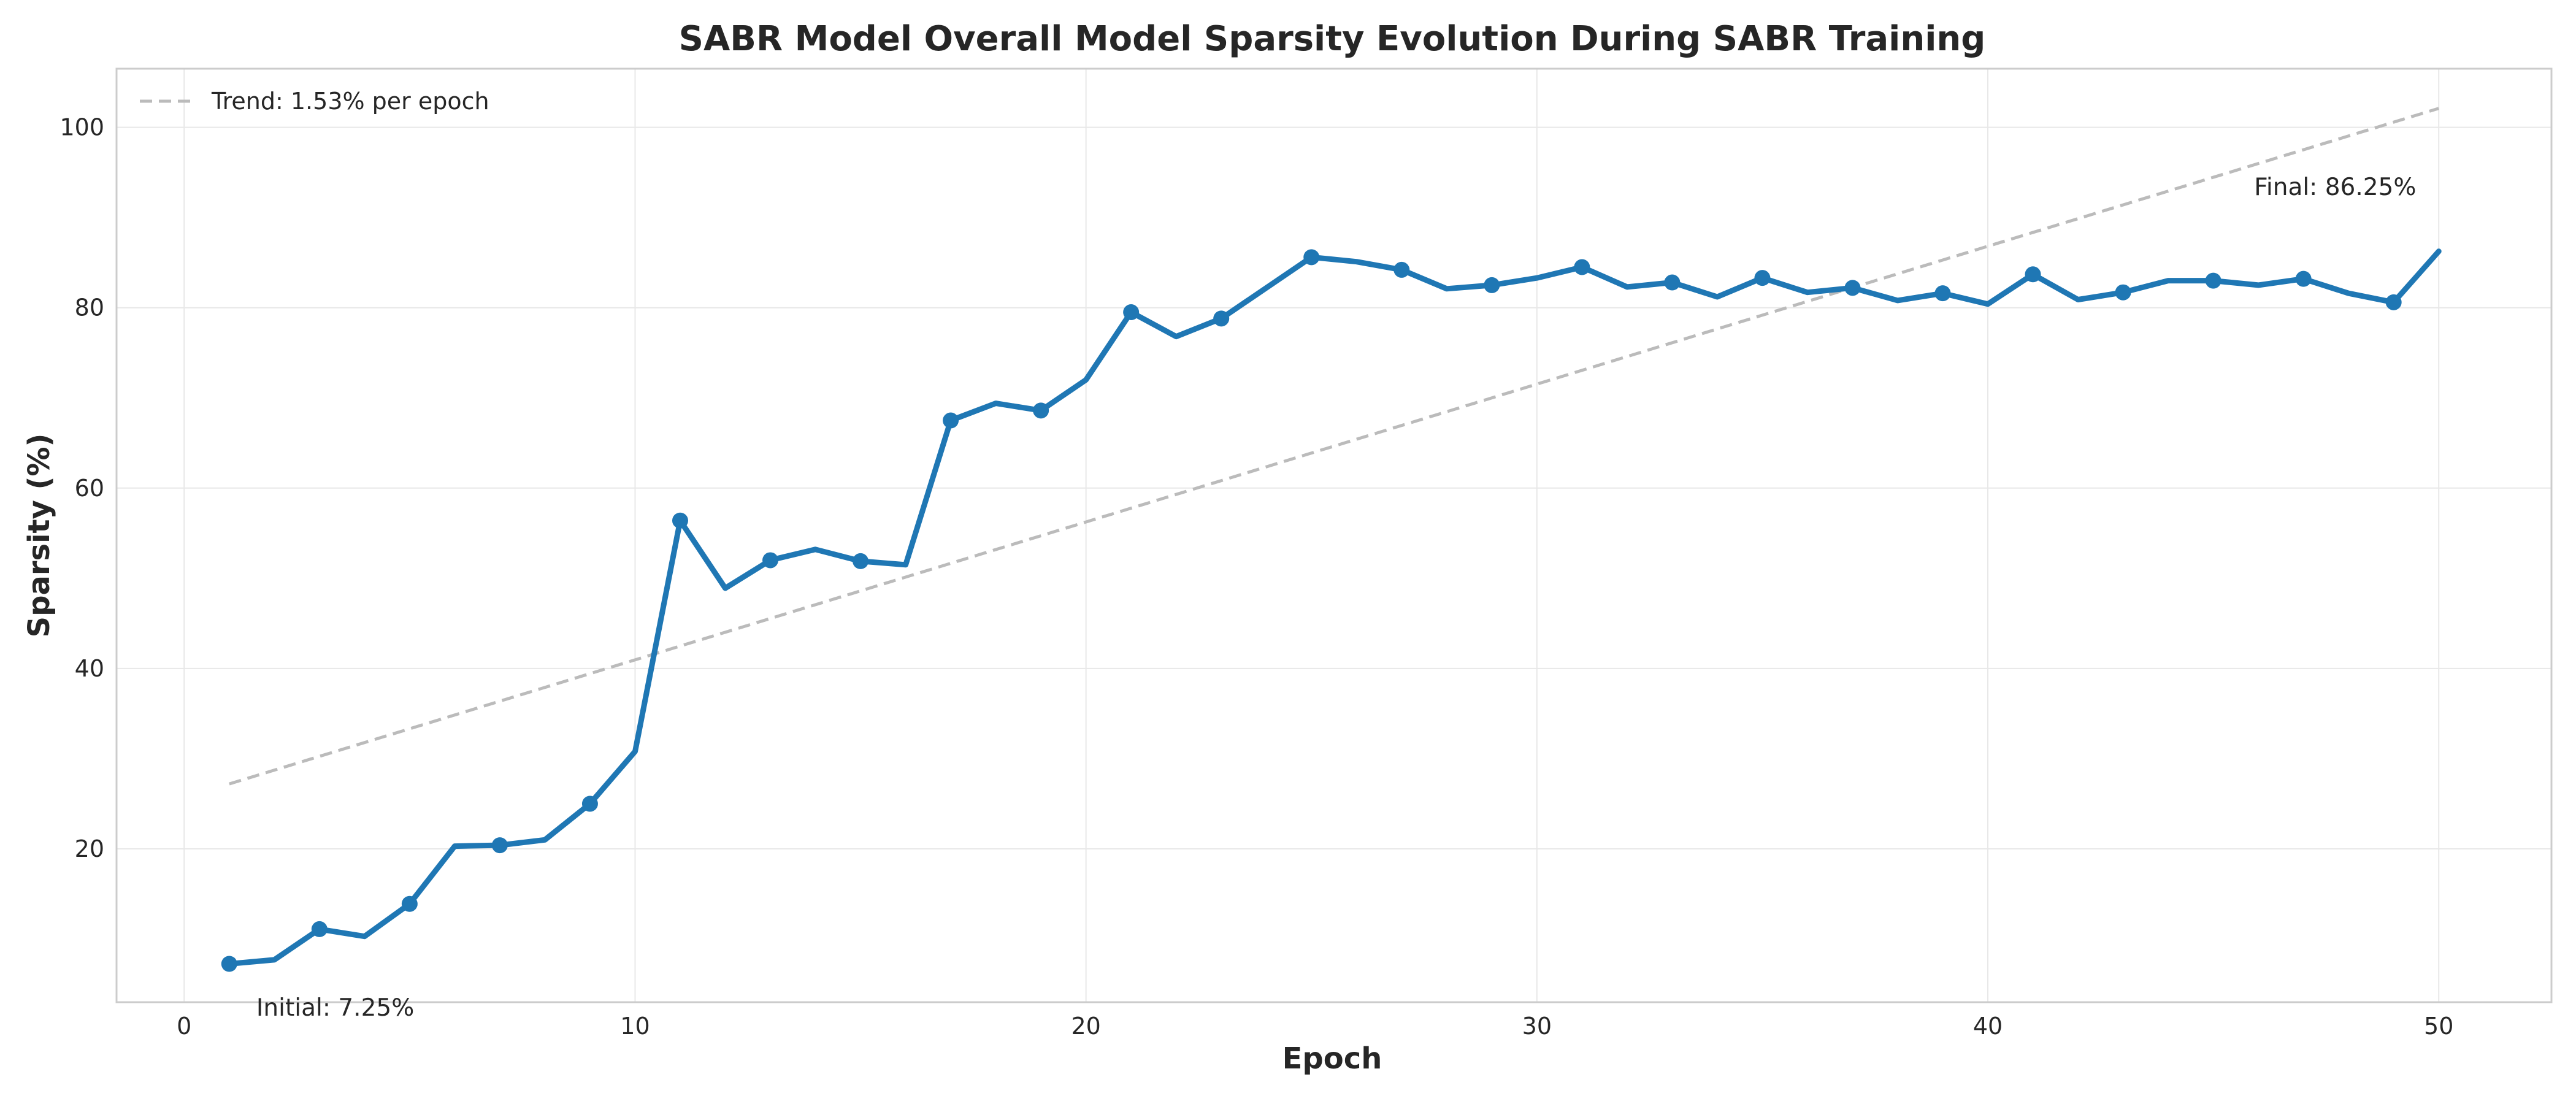 The image size is (2576, 1104). I want to click on x-tick-label: 10, so click(635, 1026).